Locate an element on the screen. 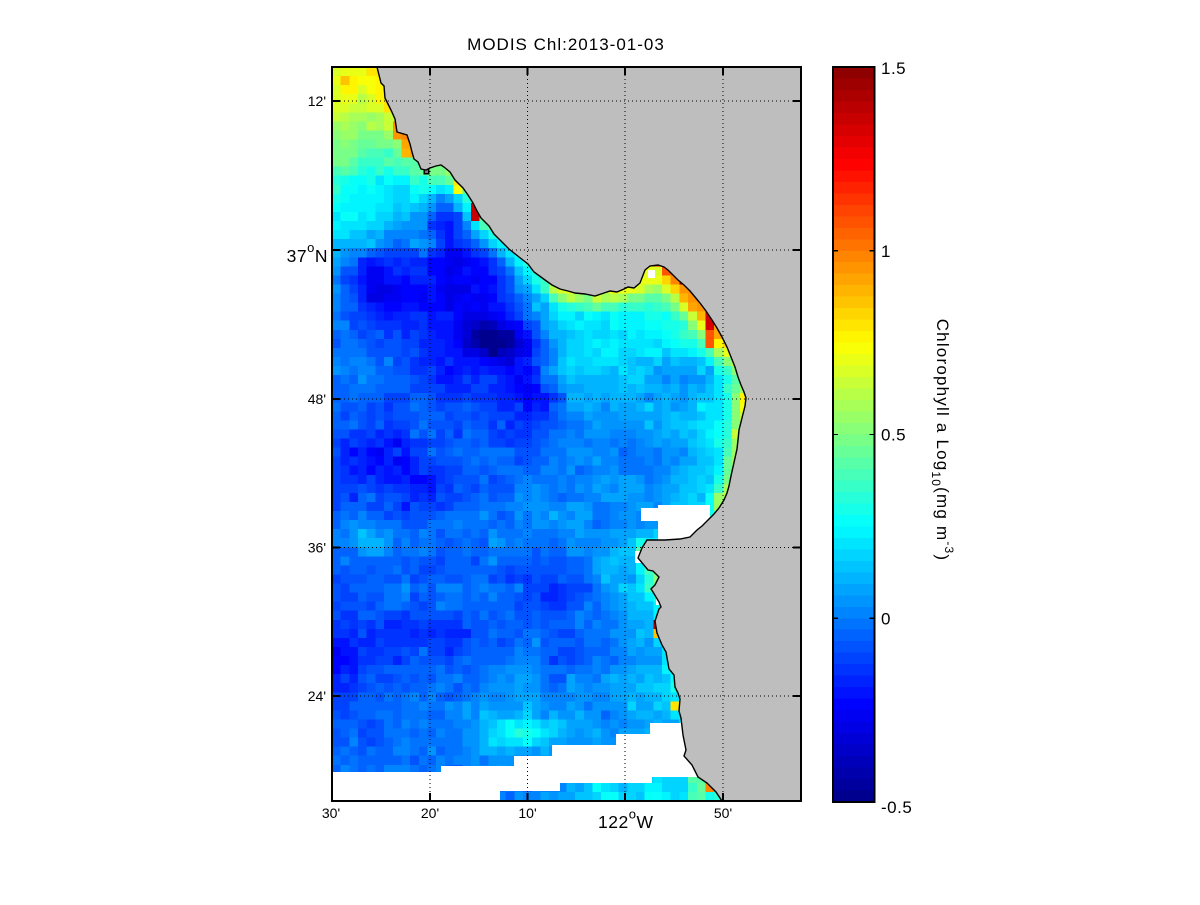  svg-text: Chlorophyll a Log10(mg m-3) is located at coordinates (942, 440).